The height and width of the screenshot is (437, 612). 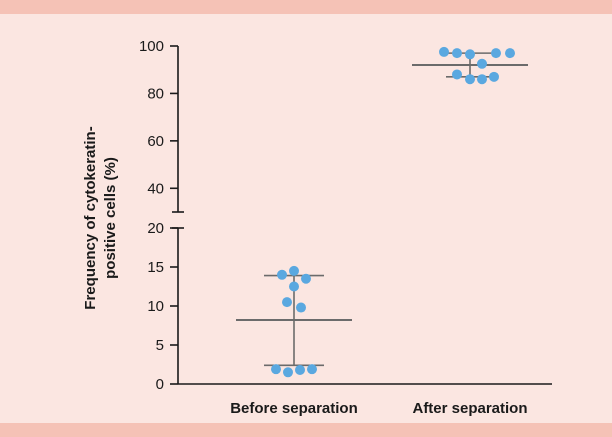 I want to click on y-tick-label-40: 40, so click(x=155, y=188).